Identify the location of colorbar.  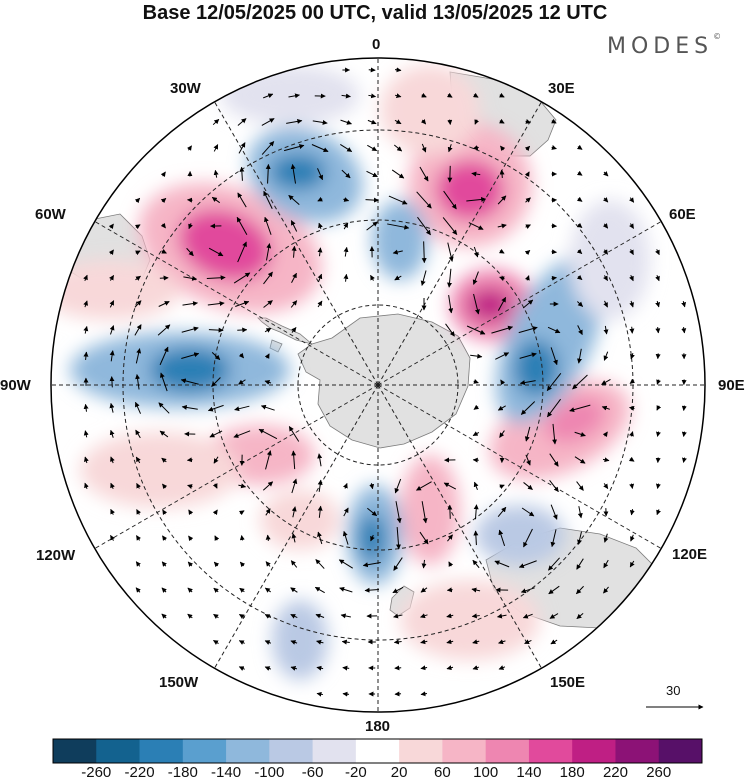
(377, 751).